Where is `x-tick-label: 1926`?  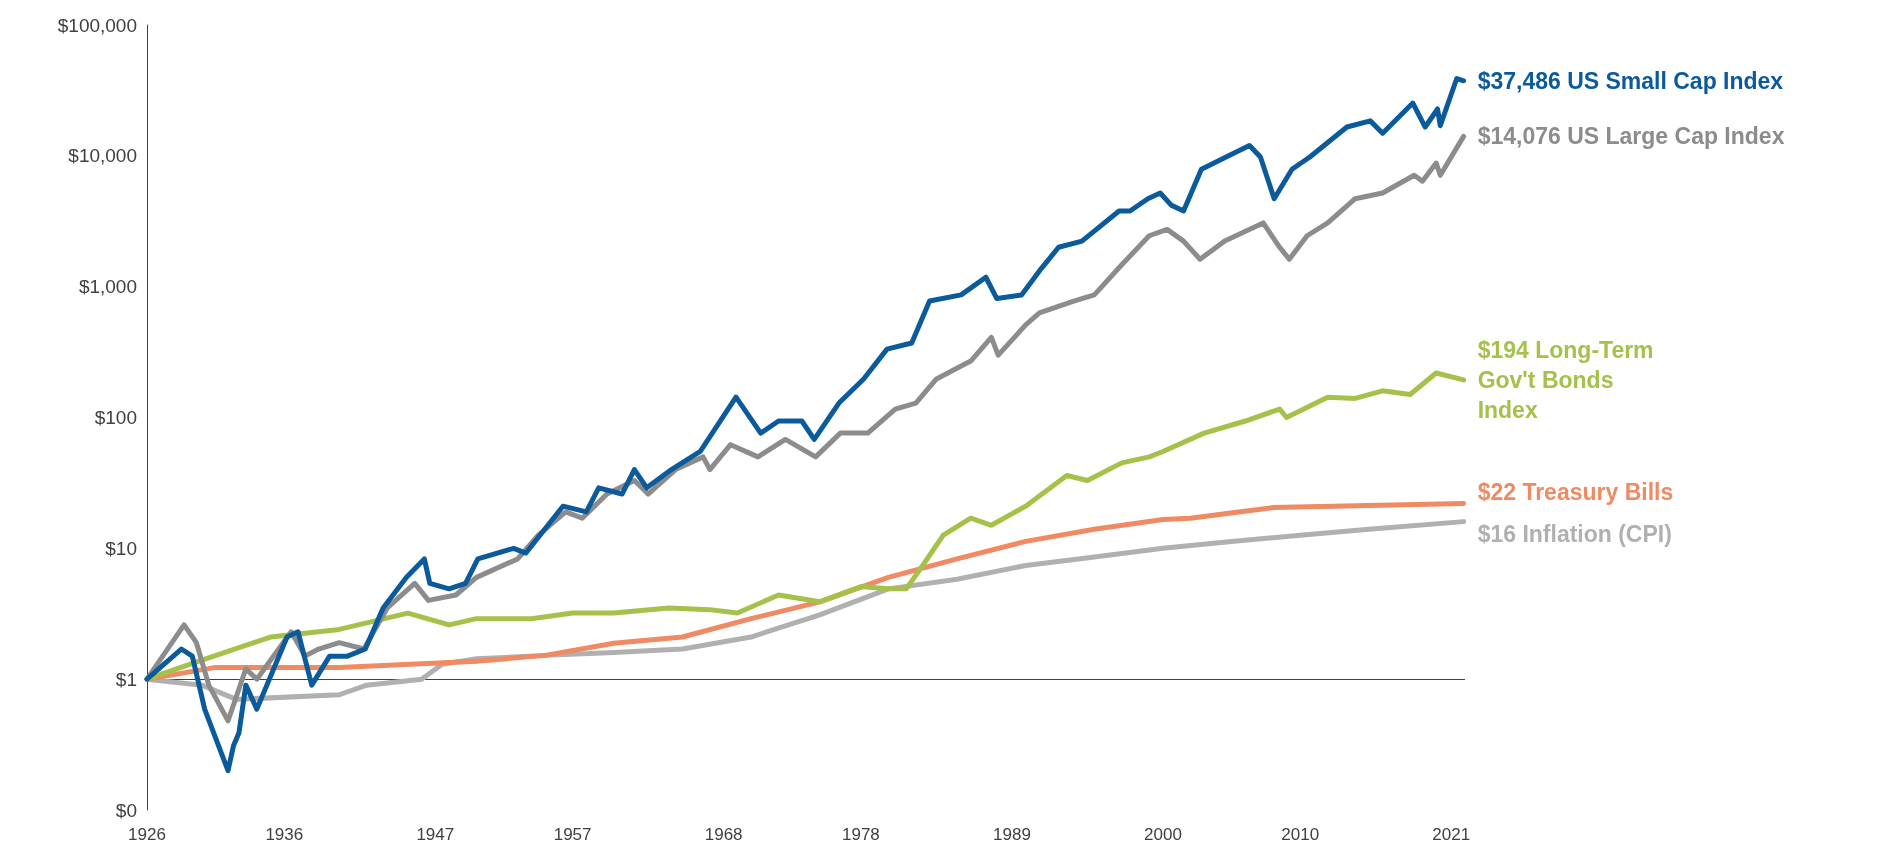 x-tick-label: 1926 is located at coordinates (147, 834).